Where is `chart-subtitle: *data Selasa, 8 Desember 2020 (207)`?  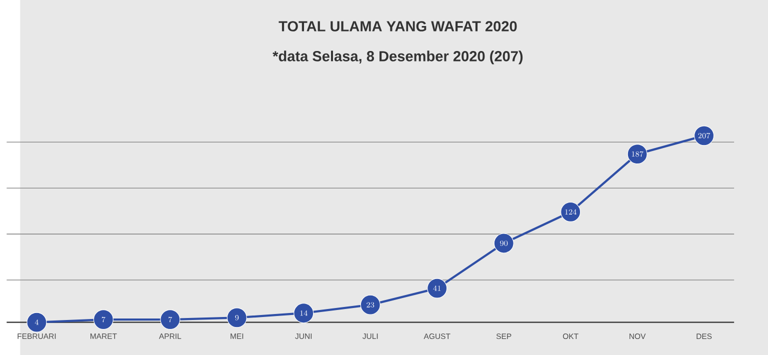 chart-subtitle: *data Selasa, 8 Desember 2020 (207) is located at coordinates (397, 57).